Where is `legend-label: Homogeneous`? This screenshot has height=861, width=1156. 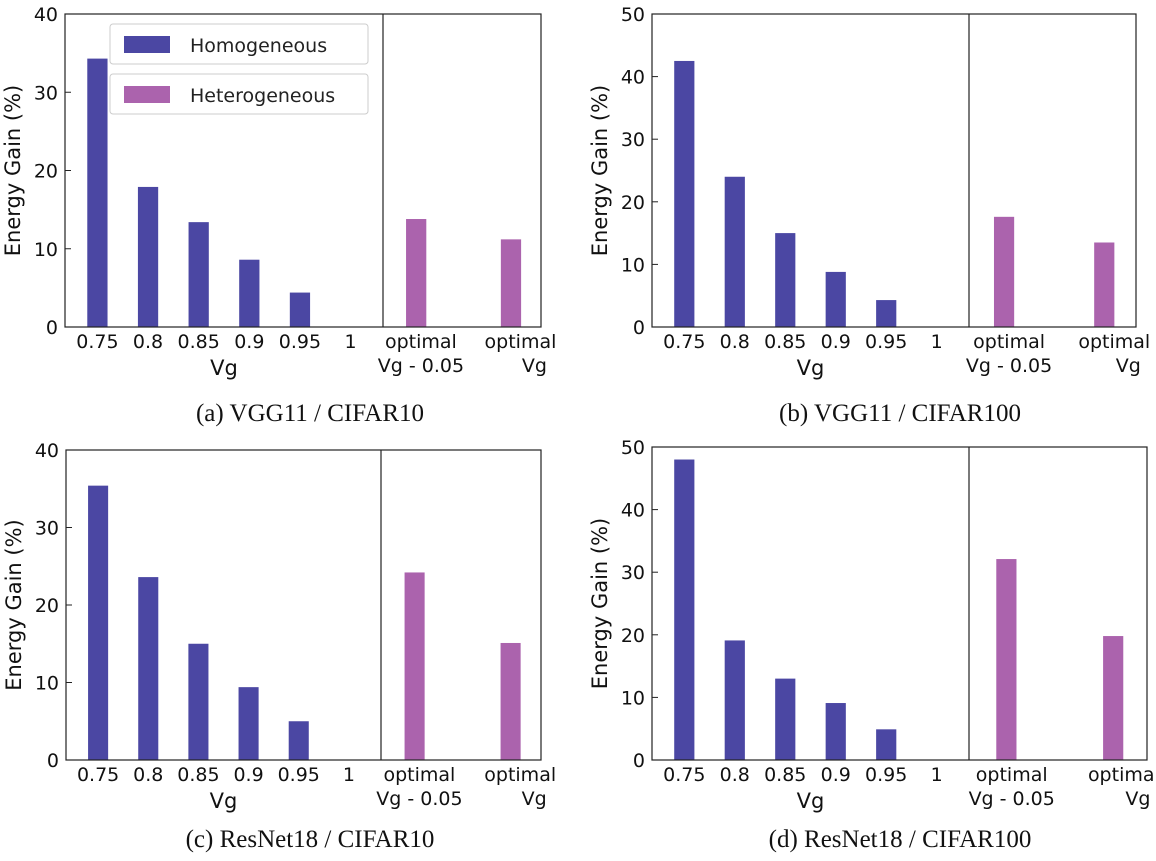 legend-label: Homogeneous is located at coordinates (258, 46).